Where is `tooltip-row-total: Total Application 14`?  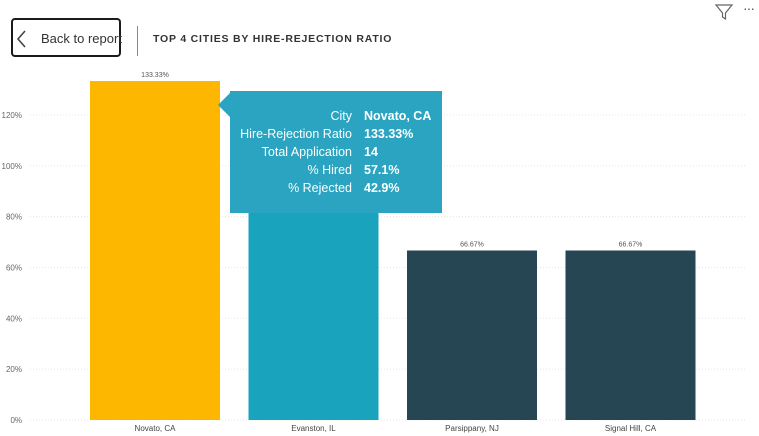
tooltip-row-total: Total Application 14 is located at coordinates (336, 154).